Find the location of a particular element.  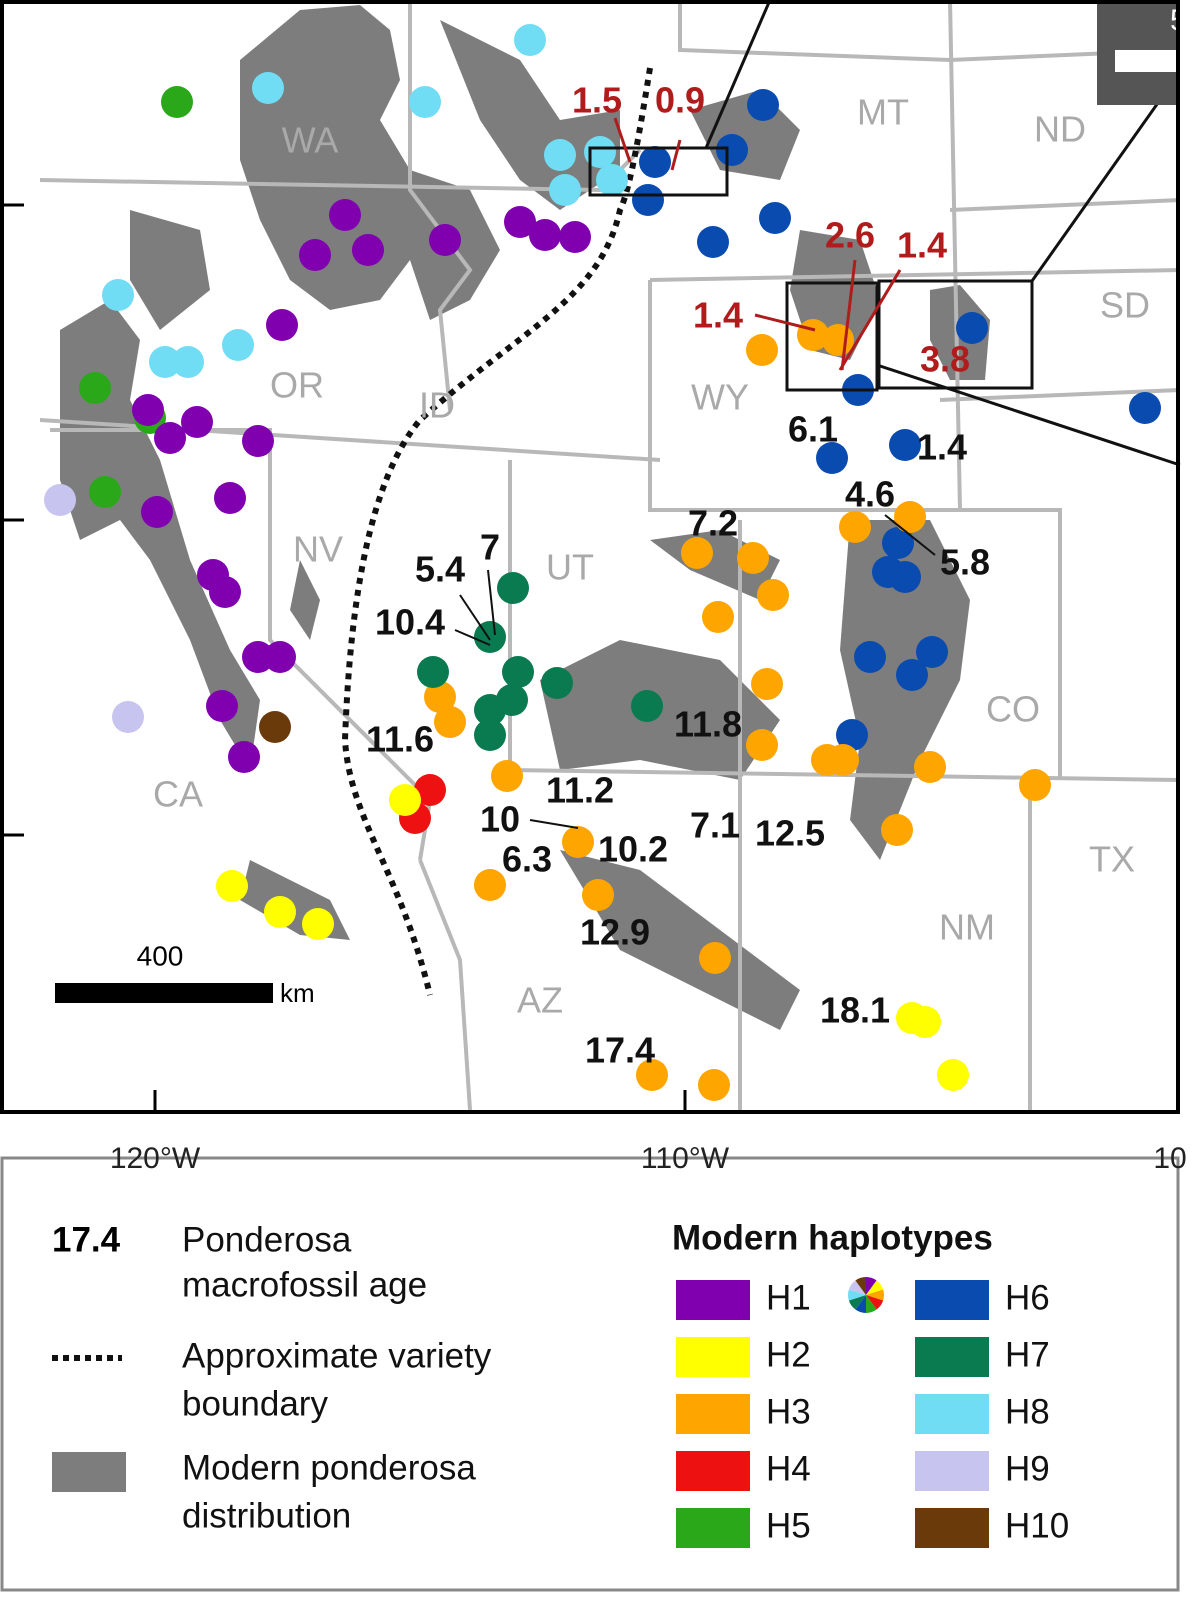

inset-scale is located at coordinates (1147, 61).